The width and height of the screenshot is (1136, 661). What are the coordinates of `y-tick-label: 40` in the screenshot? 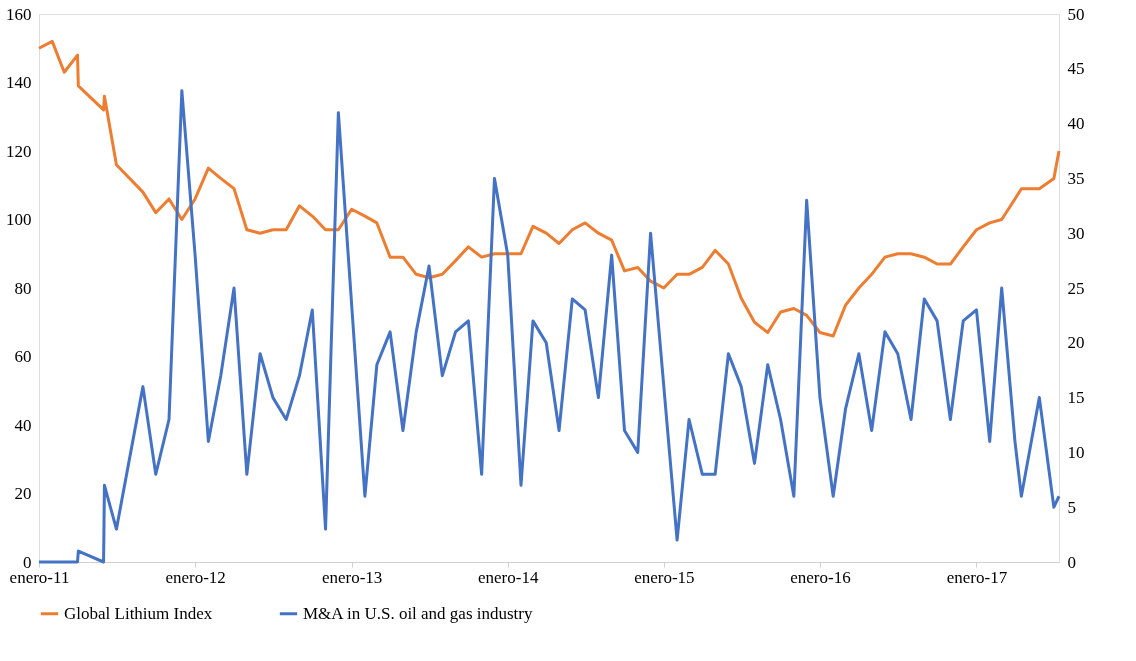 It's located at (23, 425).